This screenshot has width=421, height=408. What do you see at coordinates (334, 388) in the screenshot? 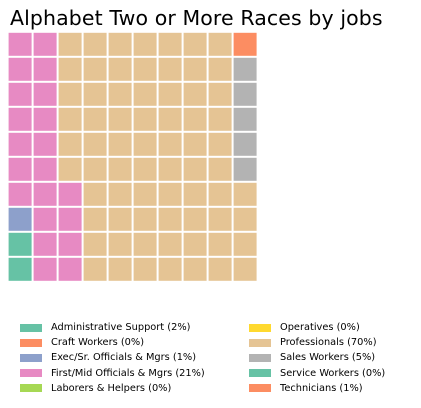
I see `legend-item: Technicians (1%)` at bounding box center [334, 388].